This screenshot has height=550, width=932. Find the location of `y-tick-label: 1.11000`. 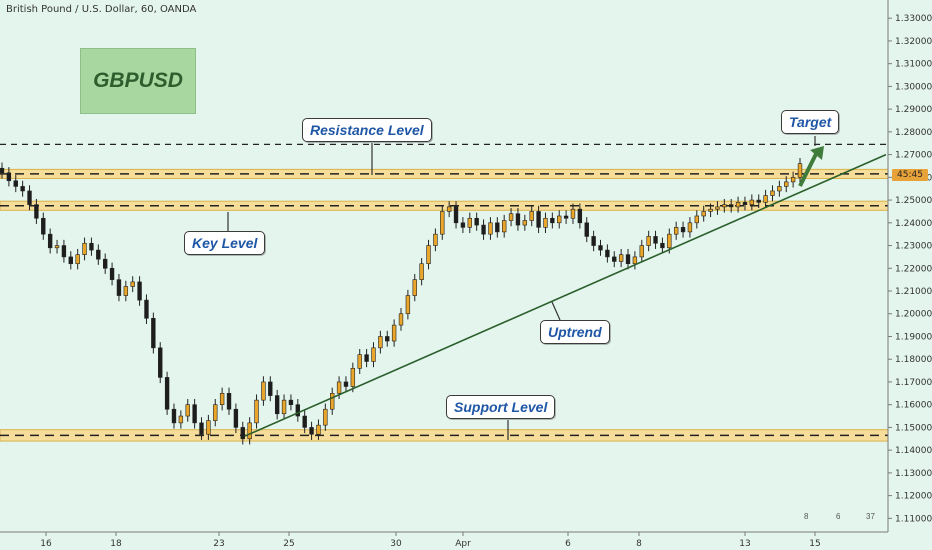

y-tick-label: 1.11000 is located at coordinates (913, 519).